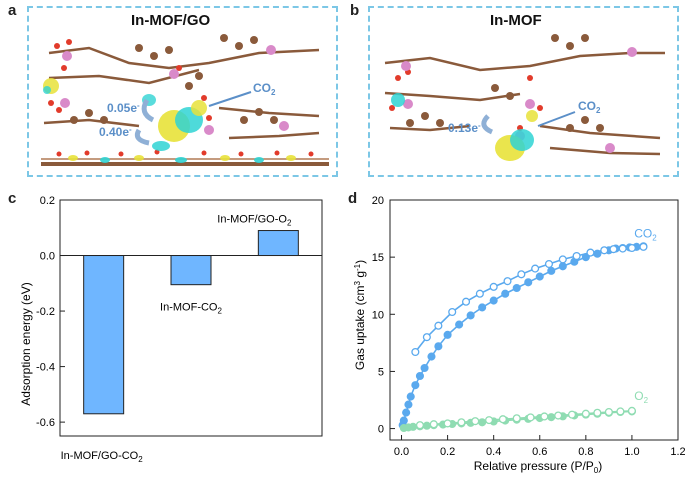  What do you see at coordinates (45, 423) in the screenshot?
I see `y-tick-label: -0.6` at bounding box center [45, 423].